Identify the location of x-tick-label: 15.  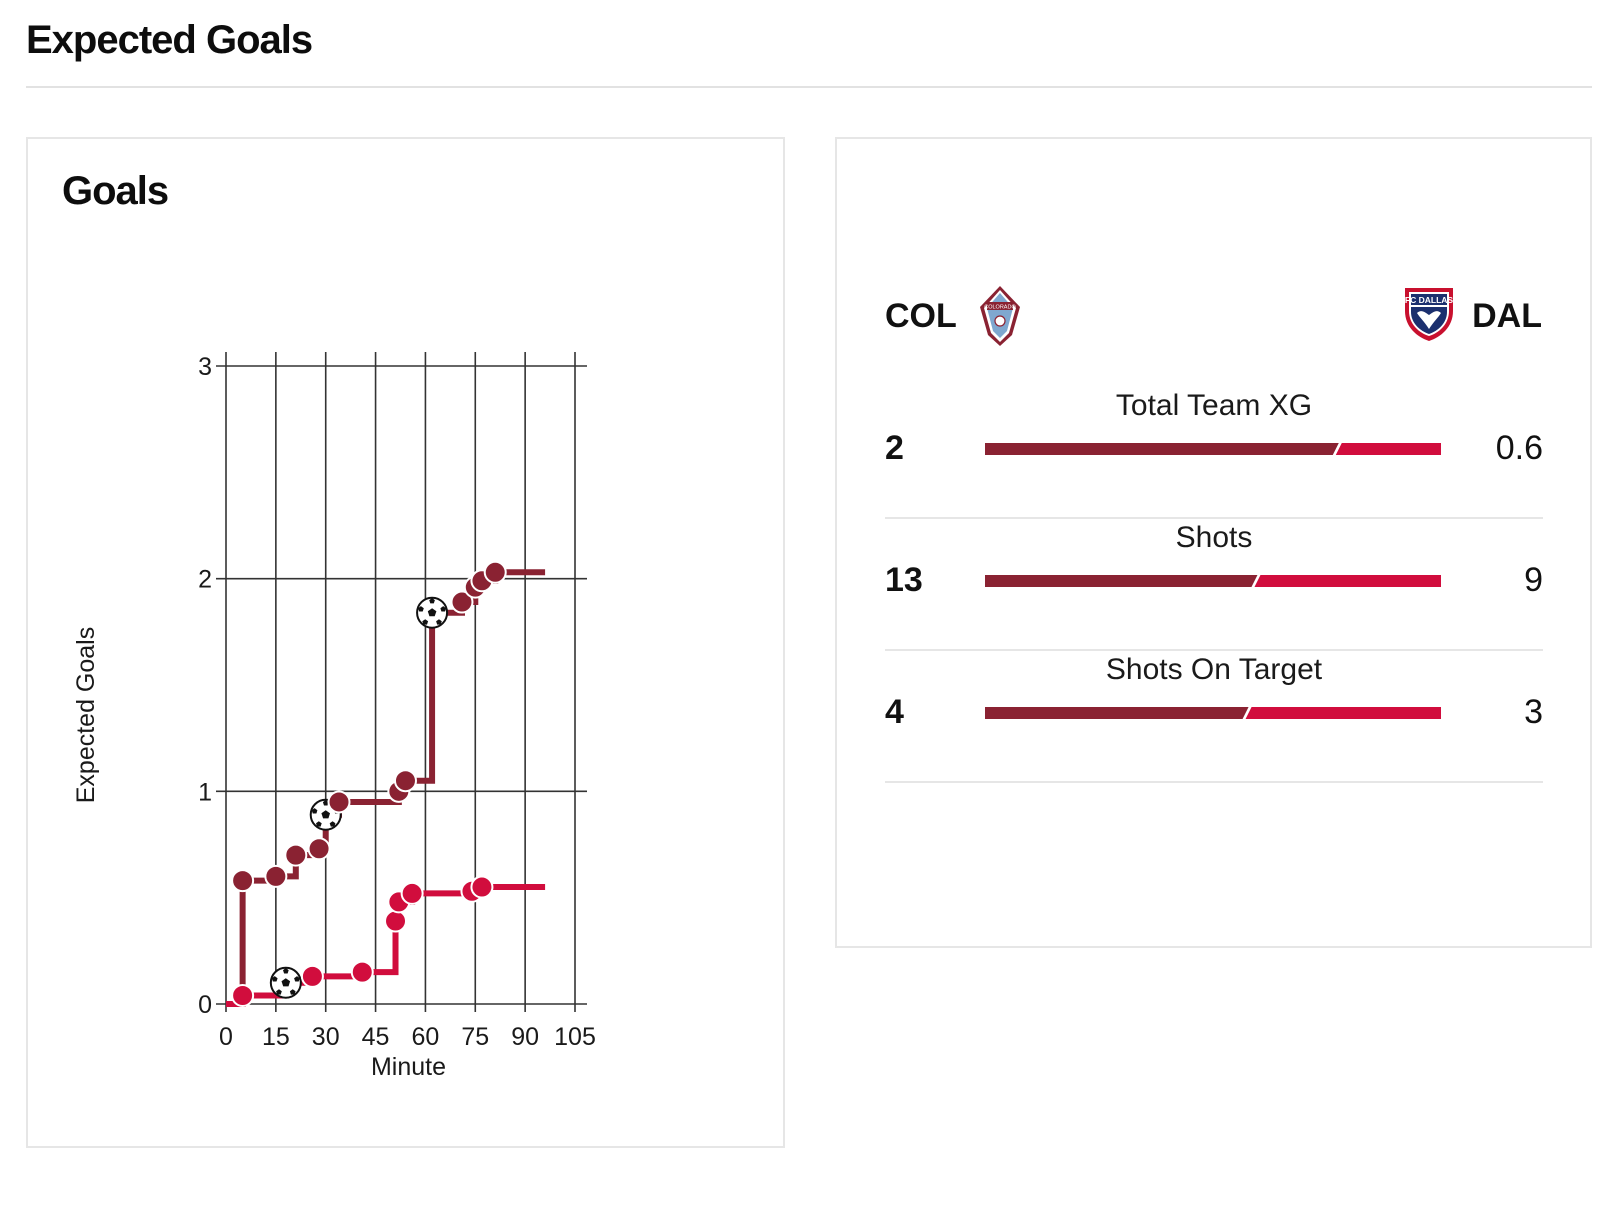
(276, 1037).